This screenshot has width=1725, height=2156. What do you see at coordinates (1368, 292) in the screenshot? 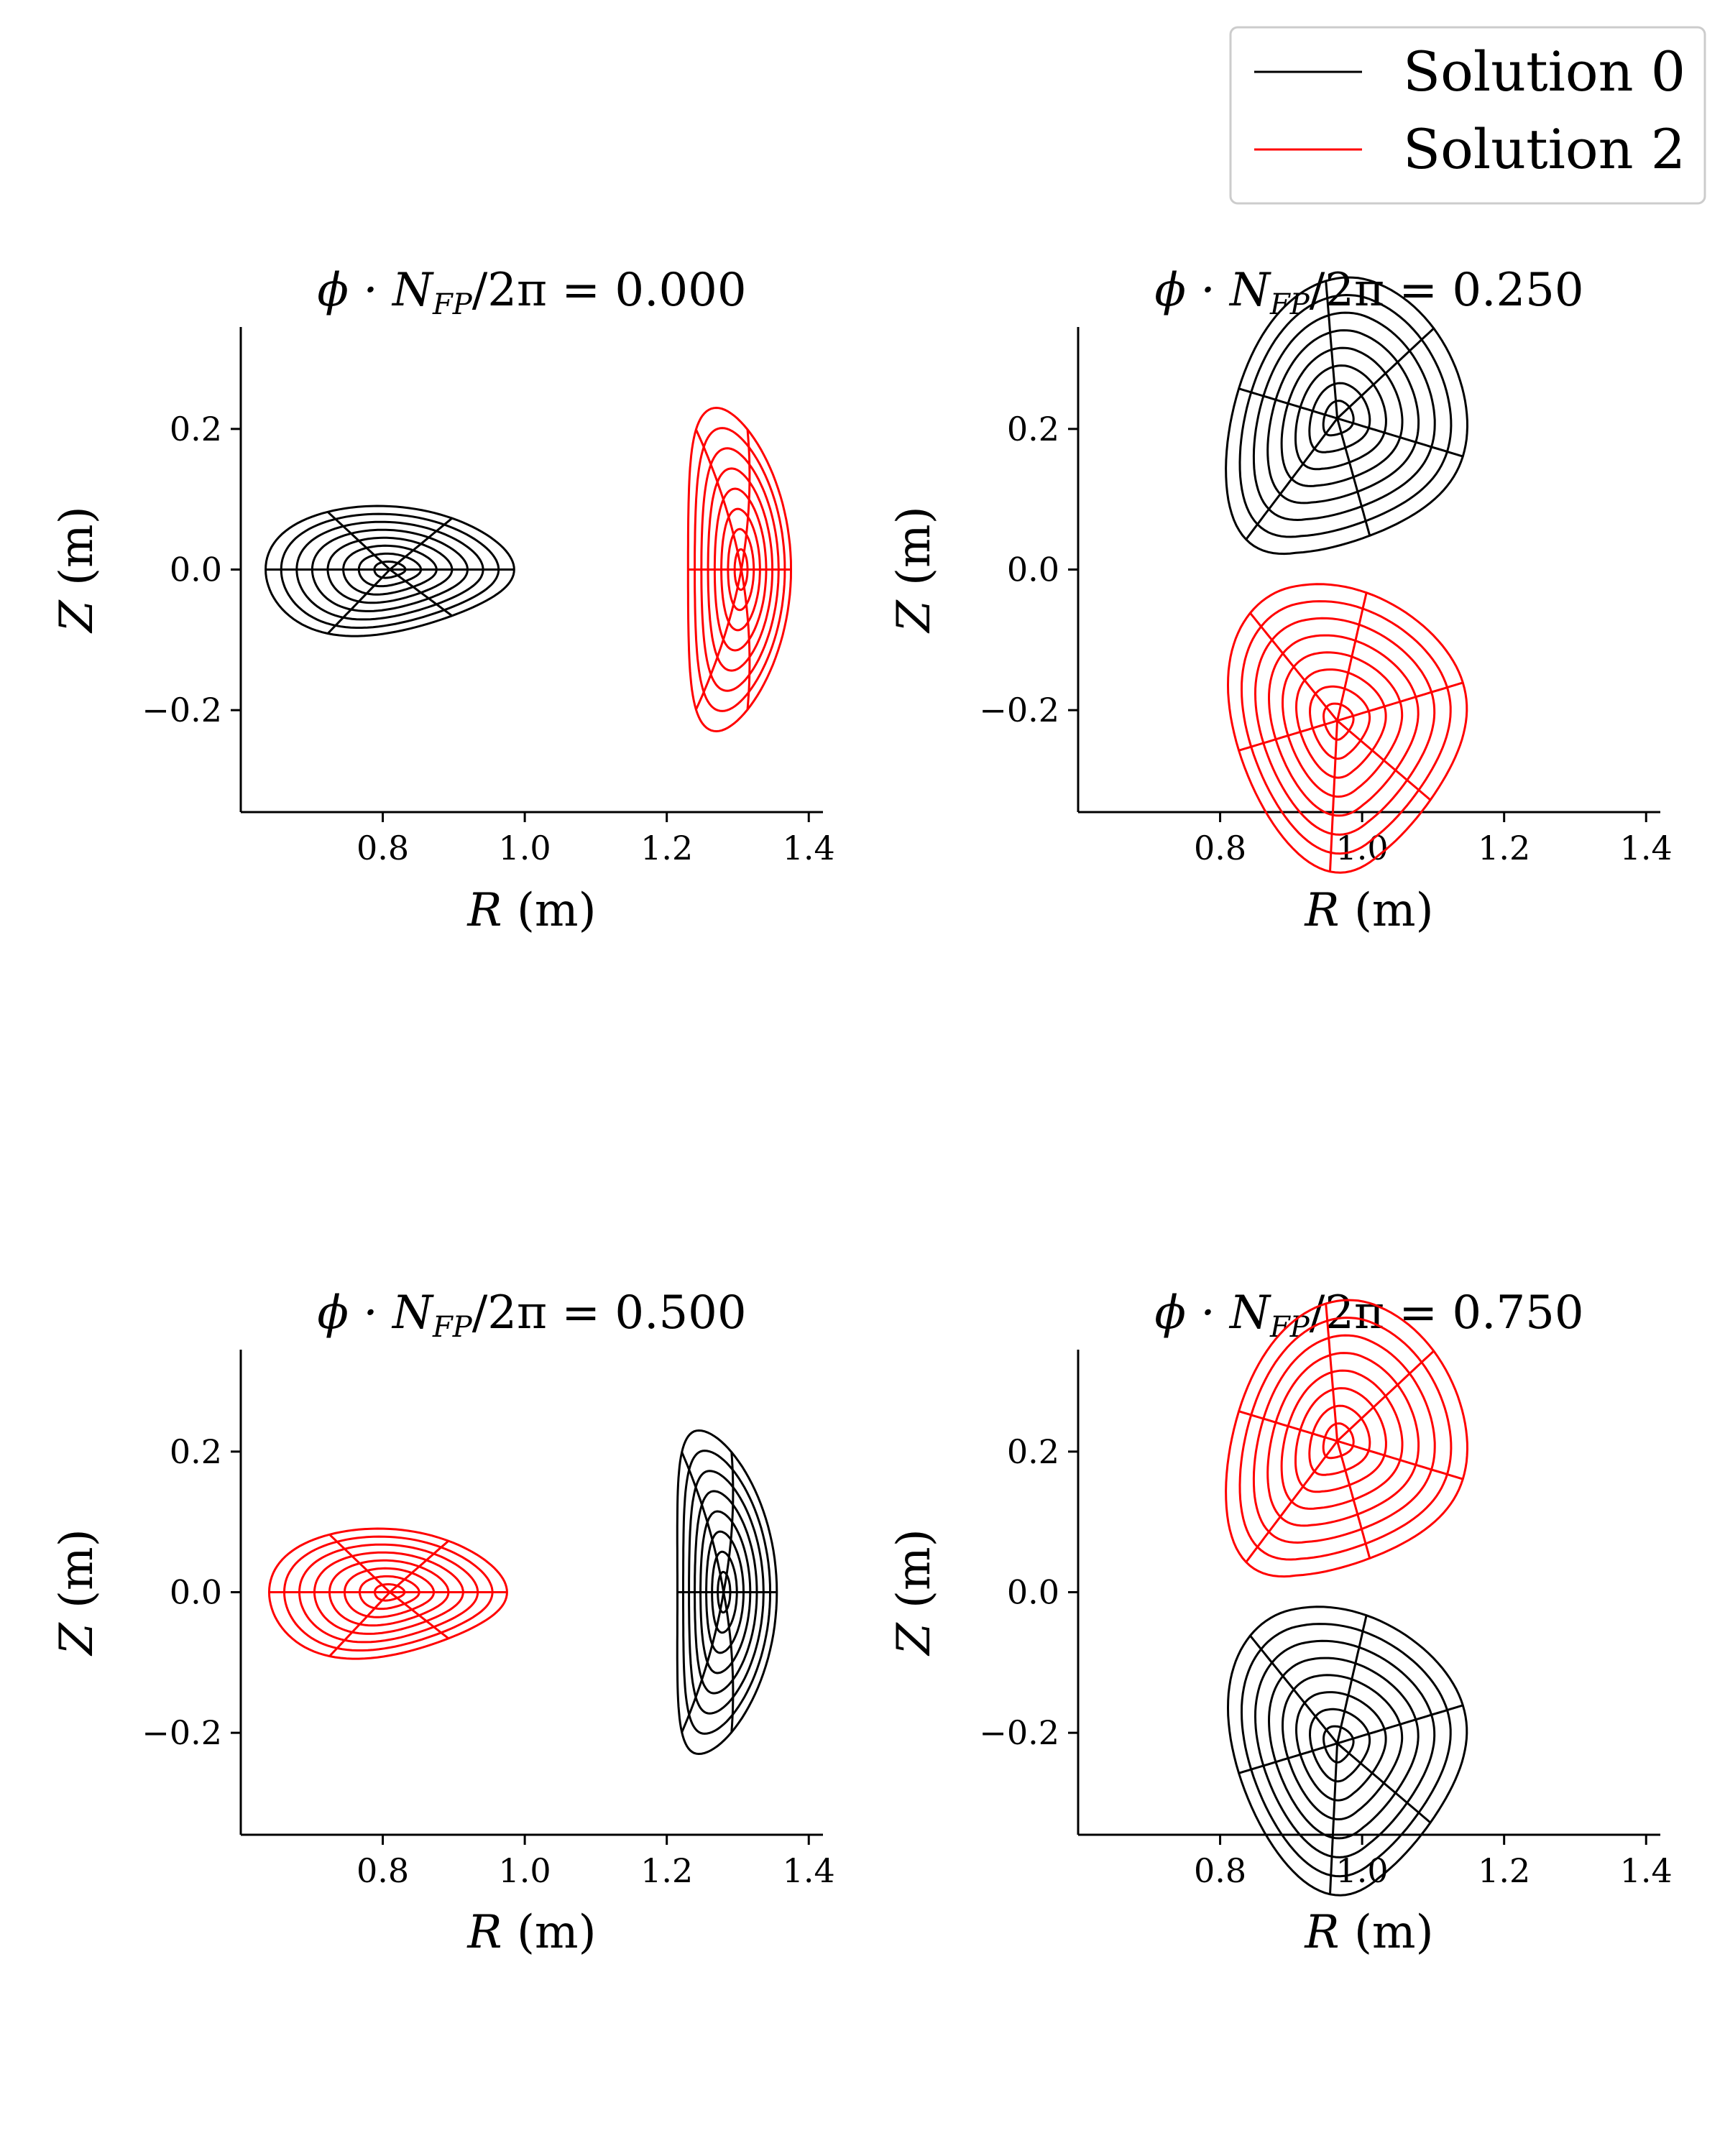
I see `panel-title: ϕ · NFP/2π = 0.250` at bounding box center [1368, 292].